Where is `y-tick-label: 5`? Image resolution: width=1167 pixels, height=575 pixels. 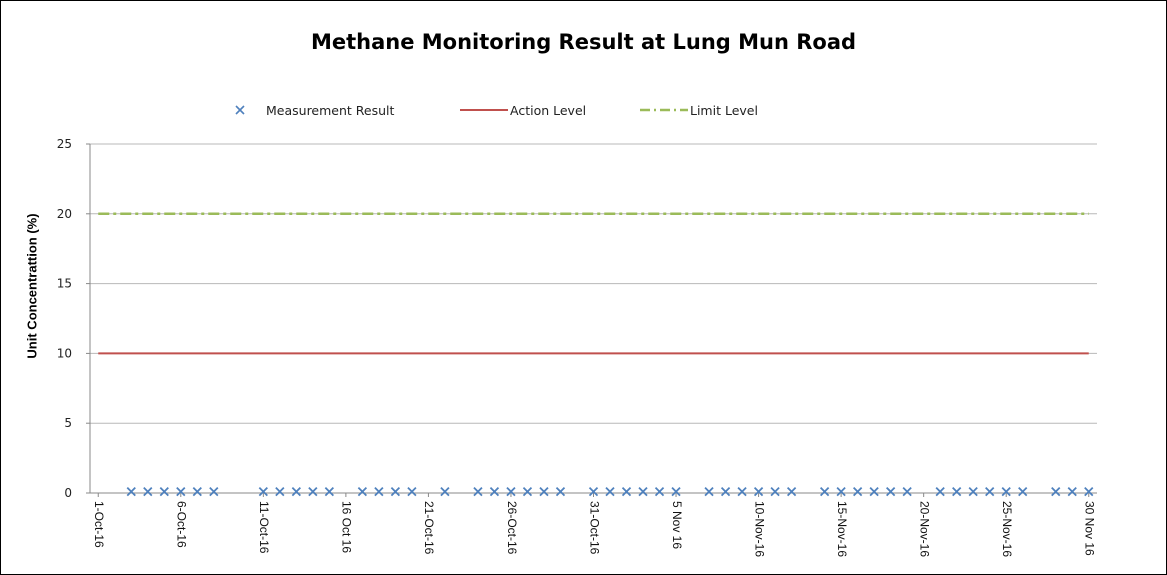
y-tick-label: 5 is located at coordinates (68, 423).